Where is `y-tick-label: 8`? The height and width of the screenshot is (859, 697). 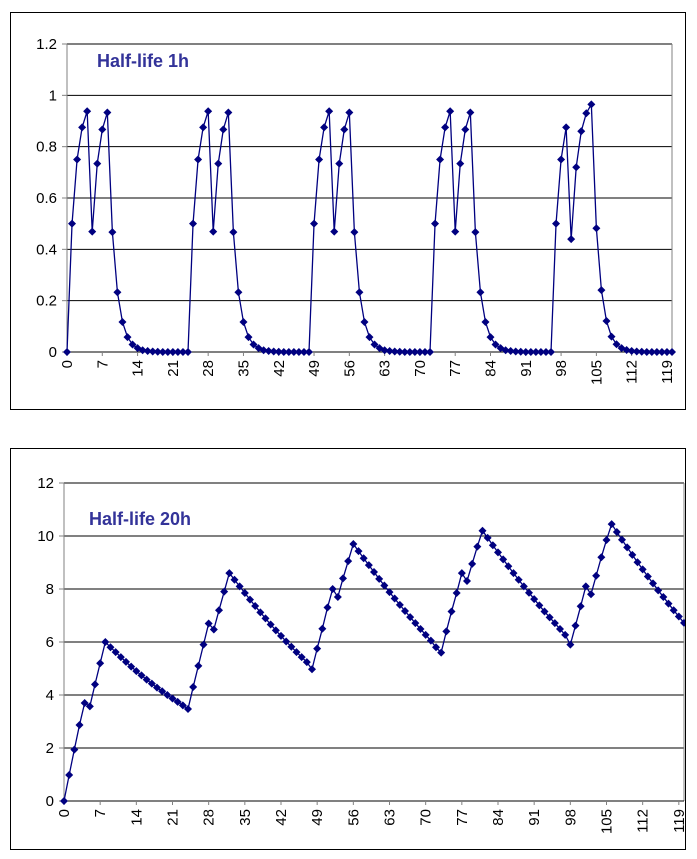 y-tick-label: 8 is located at coordinates (50, 589).